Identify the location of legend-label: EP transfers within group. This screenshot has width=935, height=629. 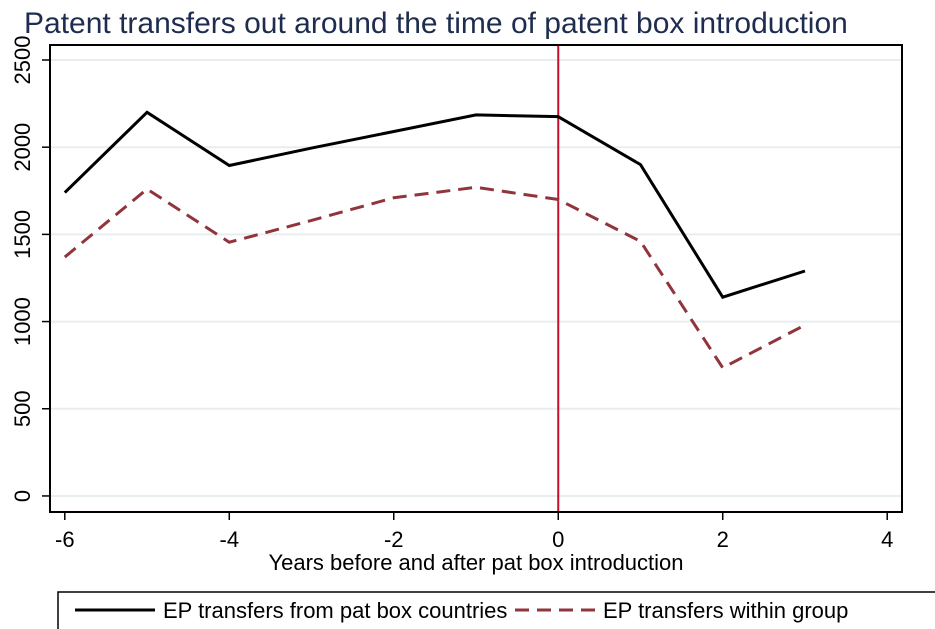
(725, 610).